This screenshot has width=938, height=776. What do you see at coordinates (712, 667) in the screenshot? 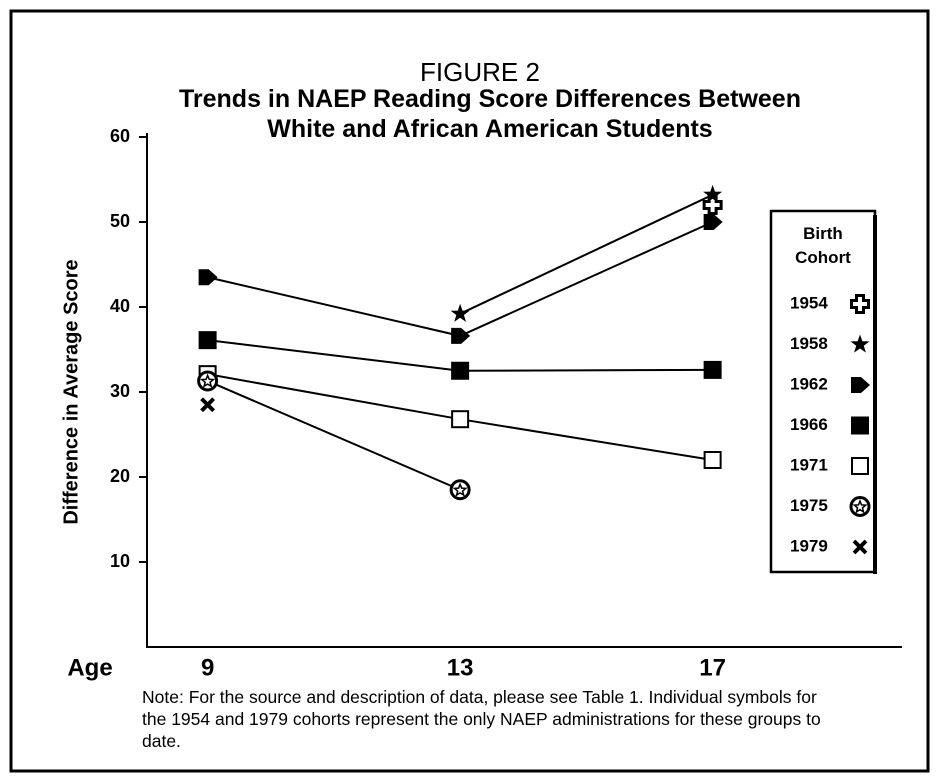
I see `x-tick-label: 17` at bounding box center [712, 667].